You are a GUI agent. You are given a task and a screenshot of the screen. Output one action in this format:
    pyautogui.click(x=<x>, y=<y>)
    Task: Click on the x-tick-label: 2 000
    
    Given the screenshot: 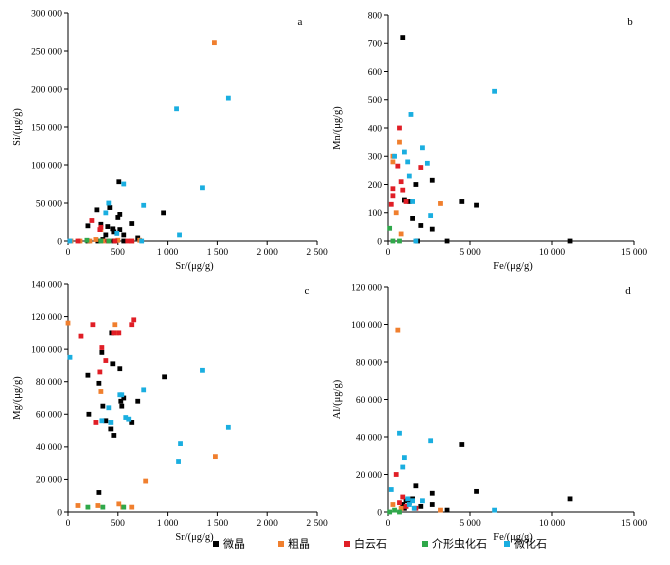 What is the action you would take?
    pyautogui.click(x=268, y=253)
    